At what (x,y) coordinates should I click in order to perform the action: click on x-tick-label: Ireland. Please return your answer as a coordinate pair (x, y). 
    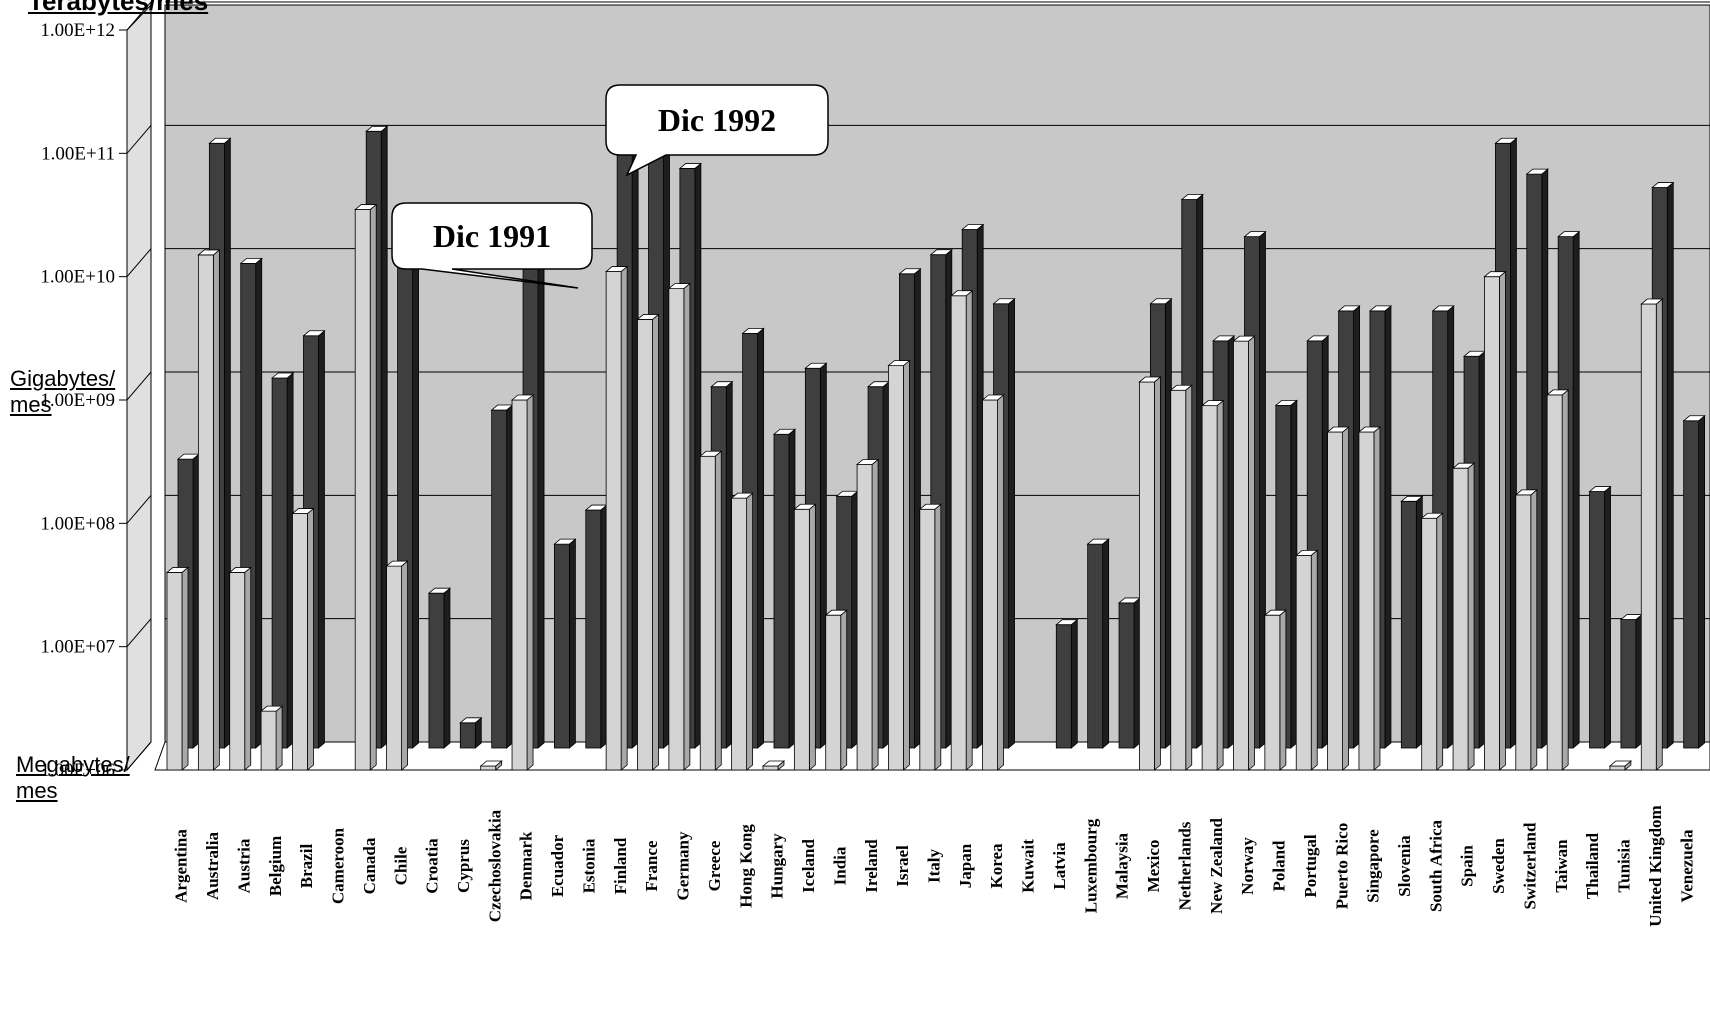
    Looking at the image, I should click on (871, 866).